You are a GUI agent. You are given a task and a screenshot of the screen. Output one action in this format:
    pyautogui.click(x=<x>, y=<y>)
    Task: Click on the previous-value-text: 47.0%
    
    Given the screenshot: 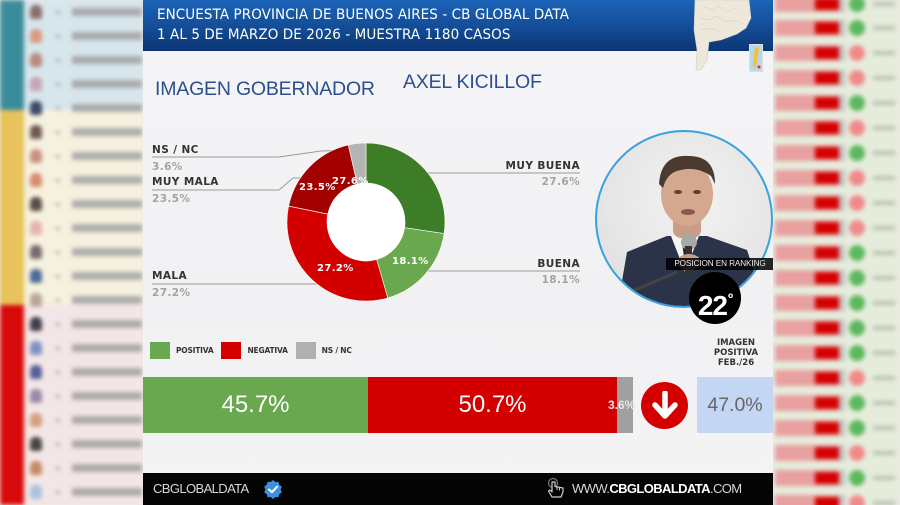 What is the action you would take?
    pyautogui.click(x=735, y=404)
    